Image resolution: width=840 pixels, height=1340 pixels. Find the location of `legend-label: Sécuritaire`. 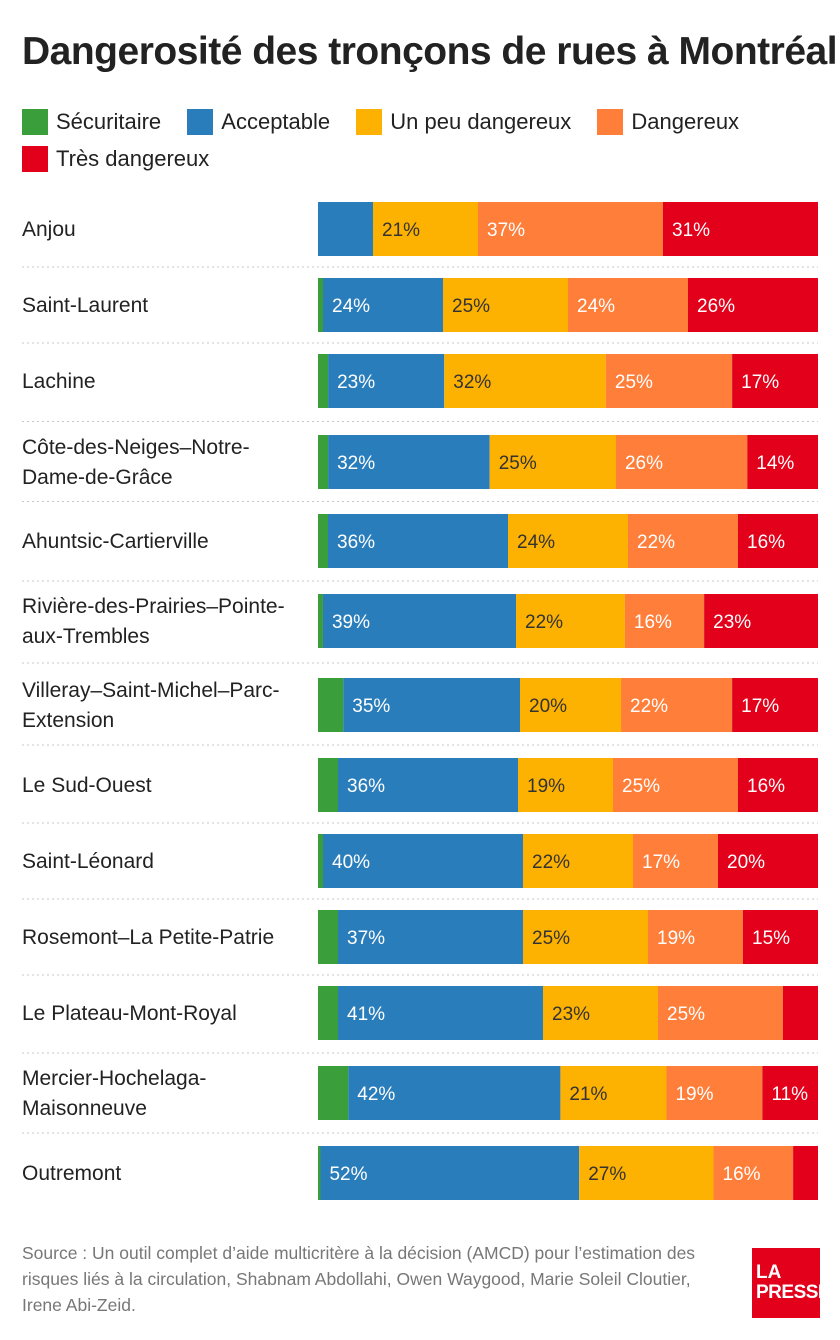

legend-label: Sécuritaire is located at coordinates (109, 121).